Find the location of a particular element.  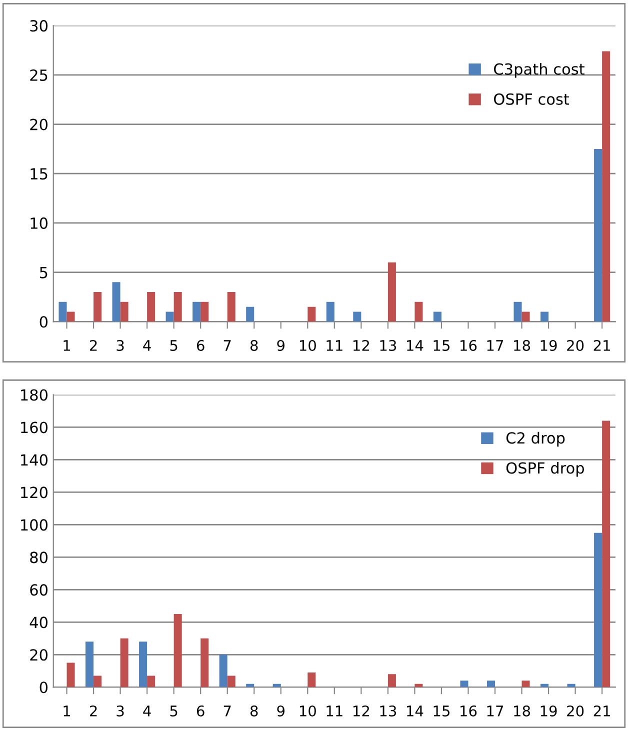

legend-label: OSPF drop is located at coordinates (545, 469).